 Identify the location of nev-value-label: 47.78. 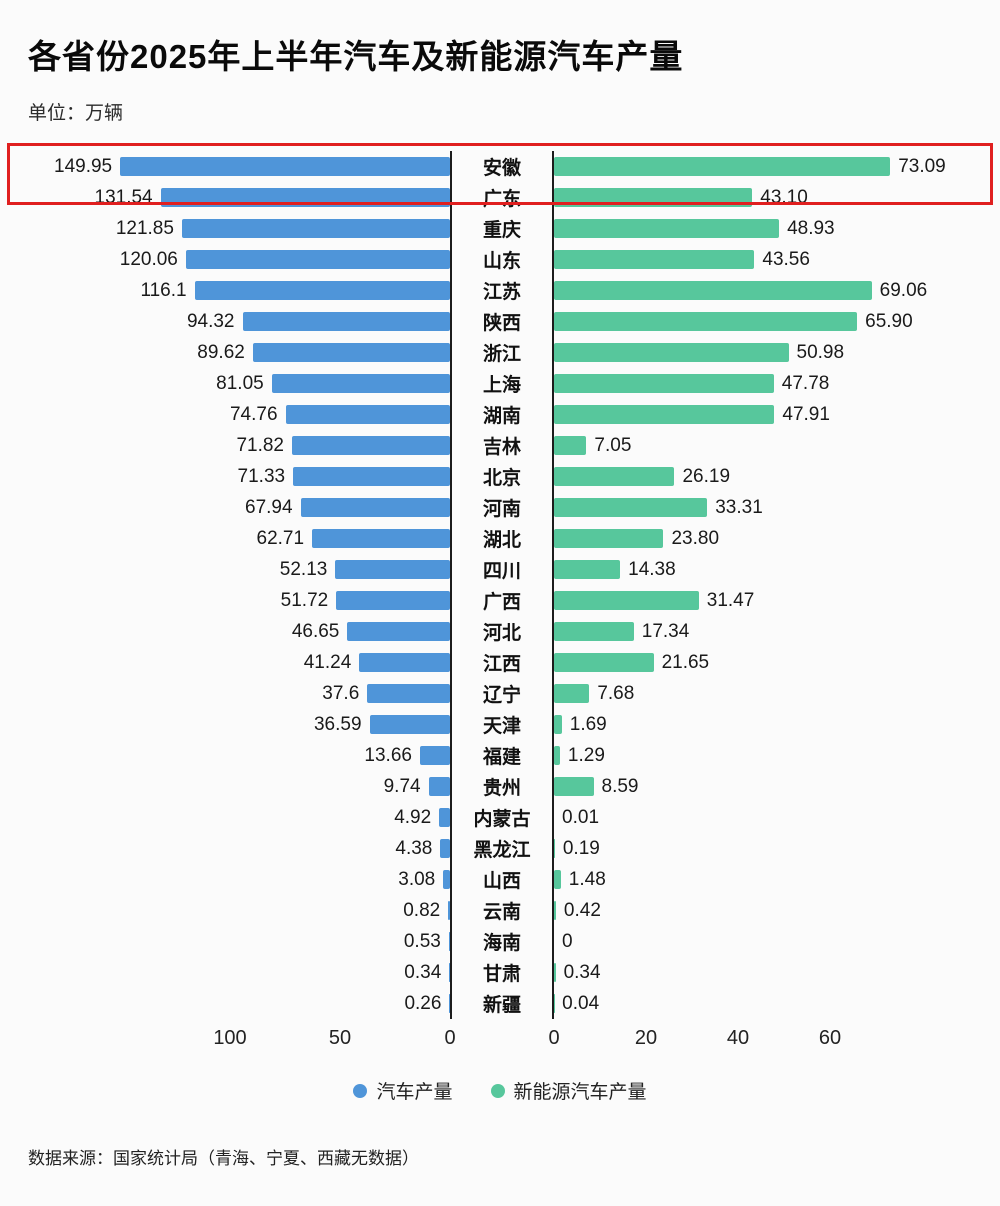
(805, 383).